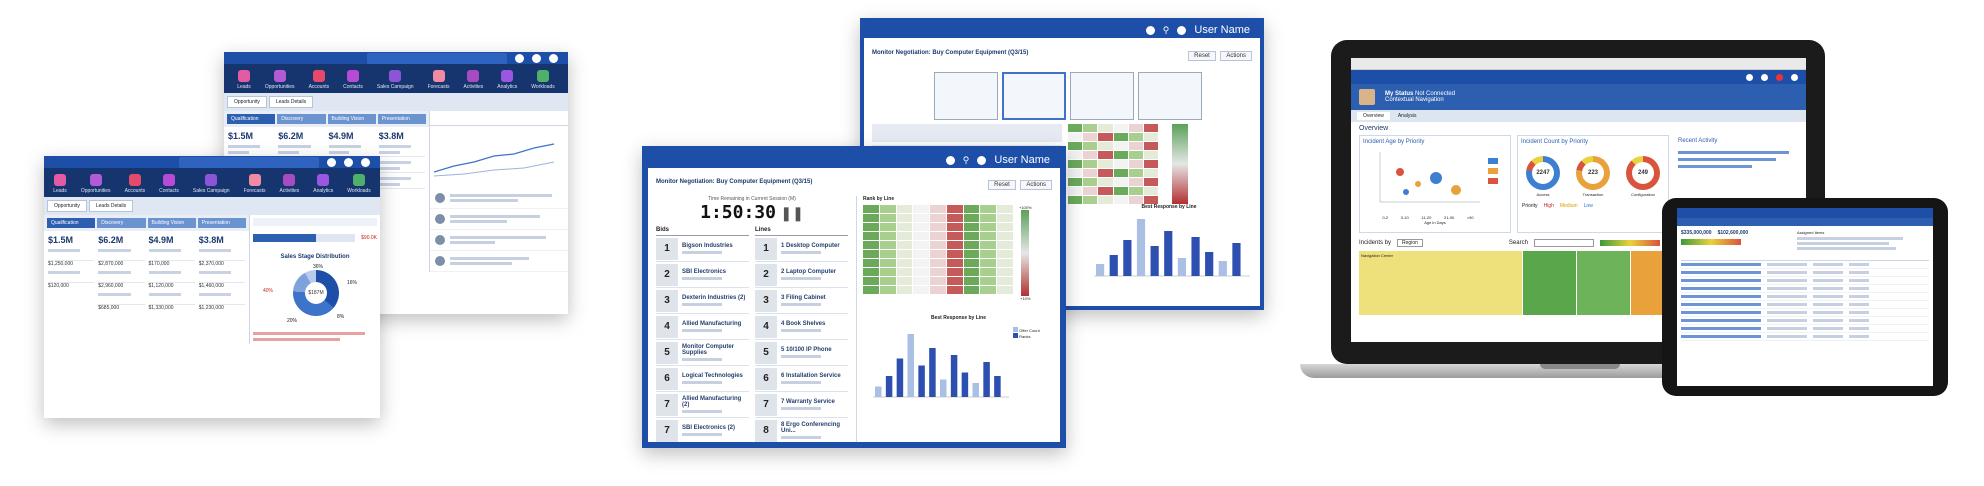 This screenshot has width=1984, height=486. I want to click on carousel-thumbnail, so click(1170, 96).